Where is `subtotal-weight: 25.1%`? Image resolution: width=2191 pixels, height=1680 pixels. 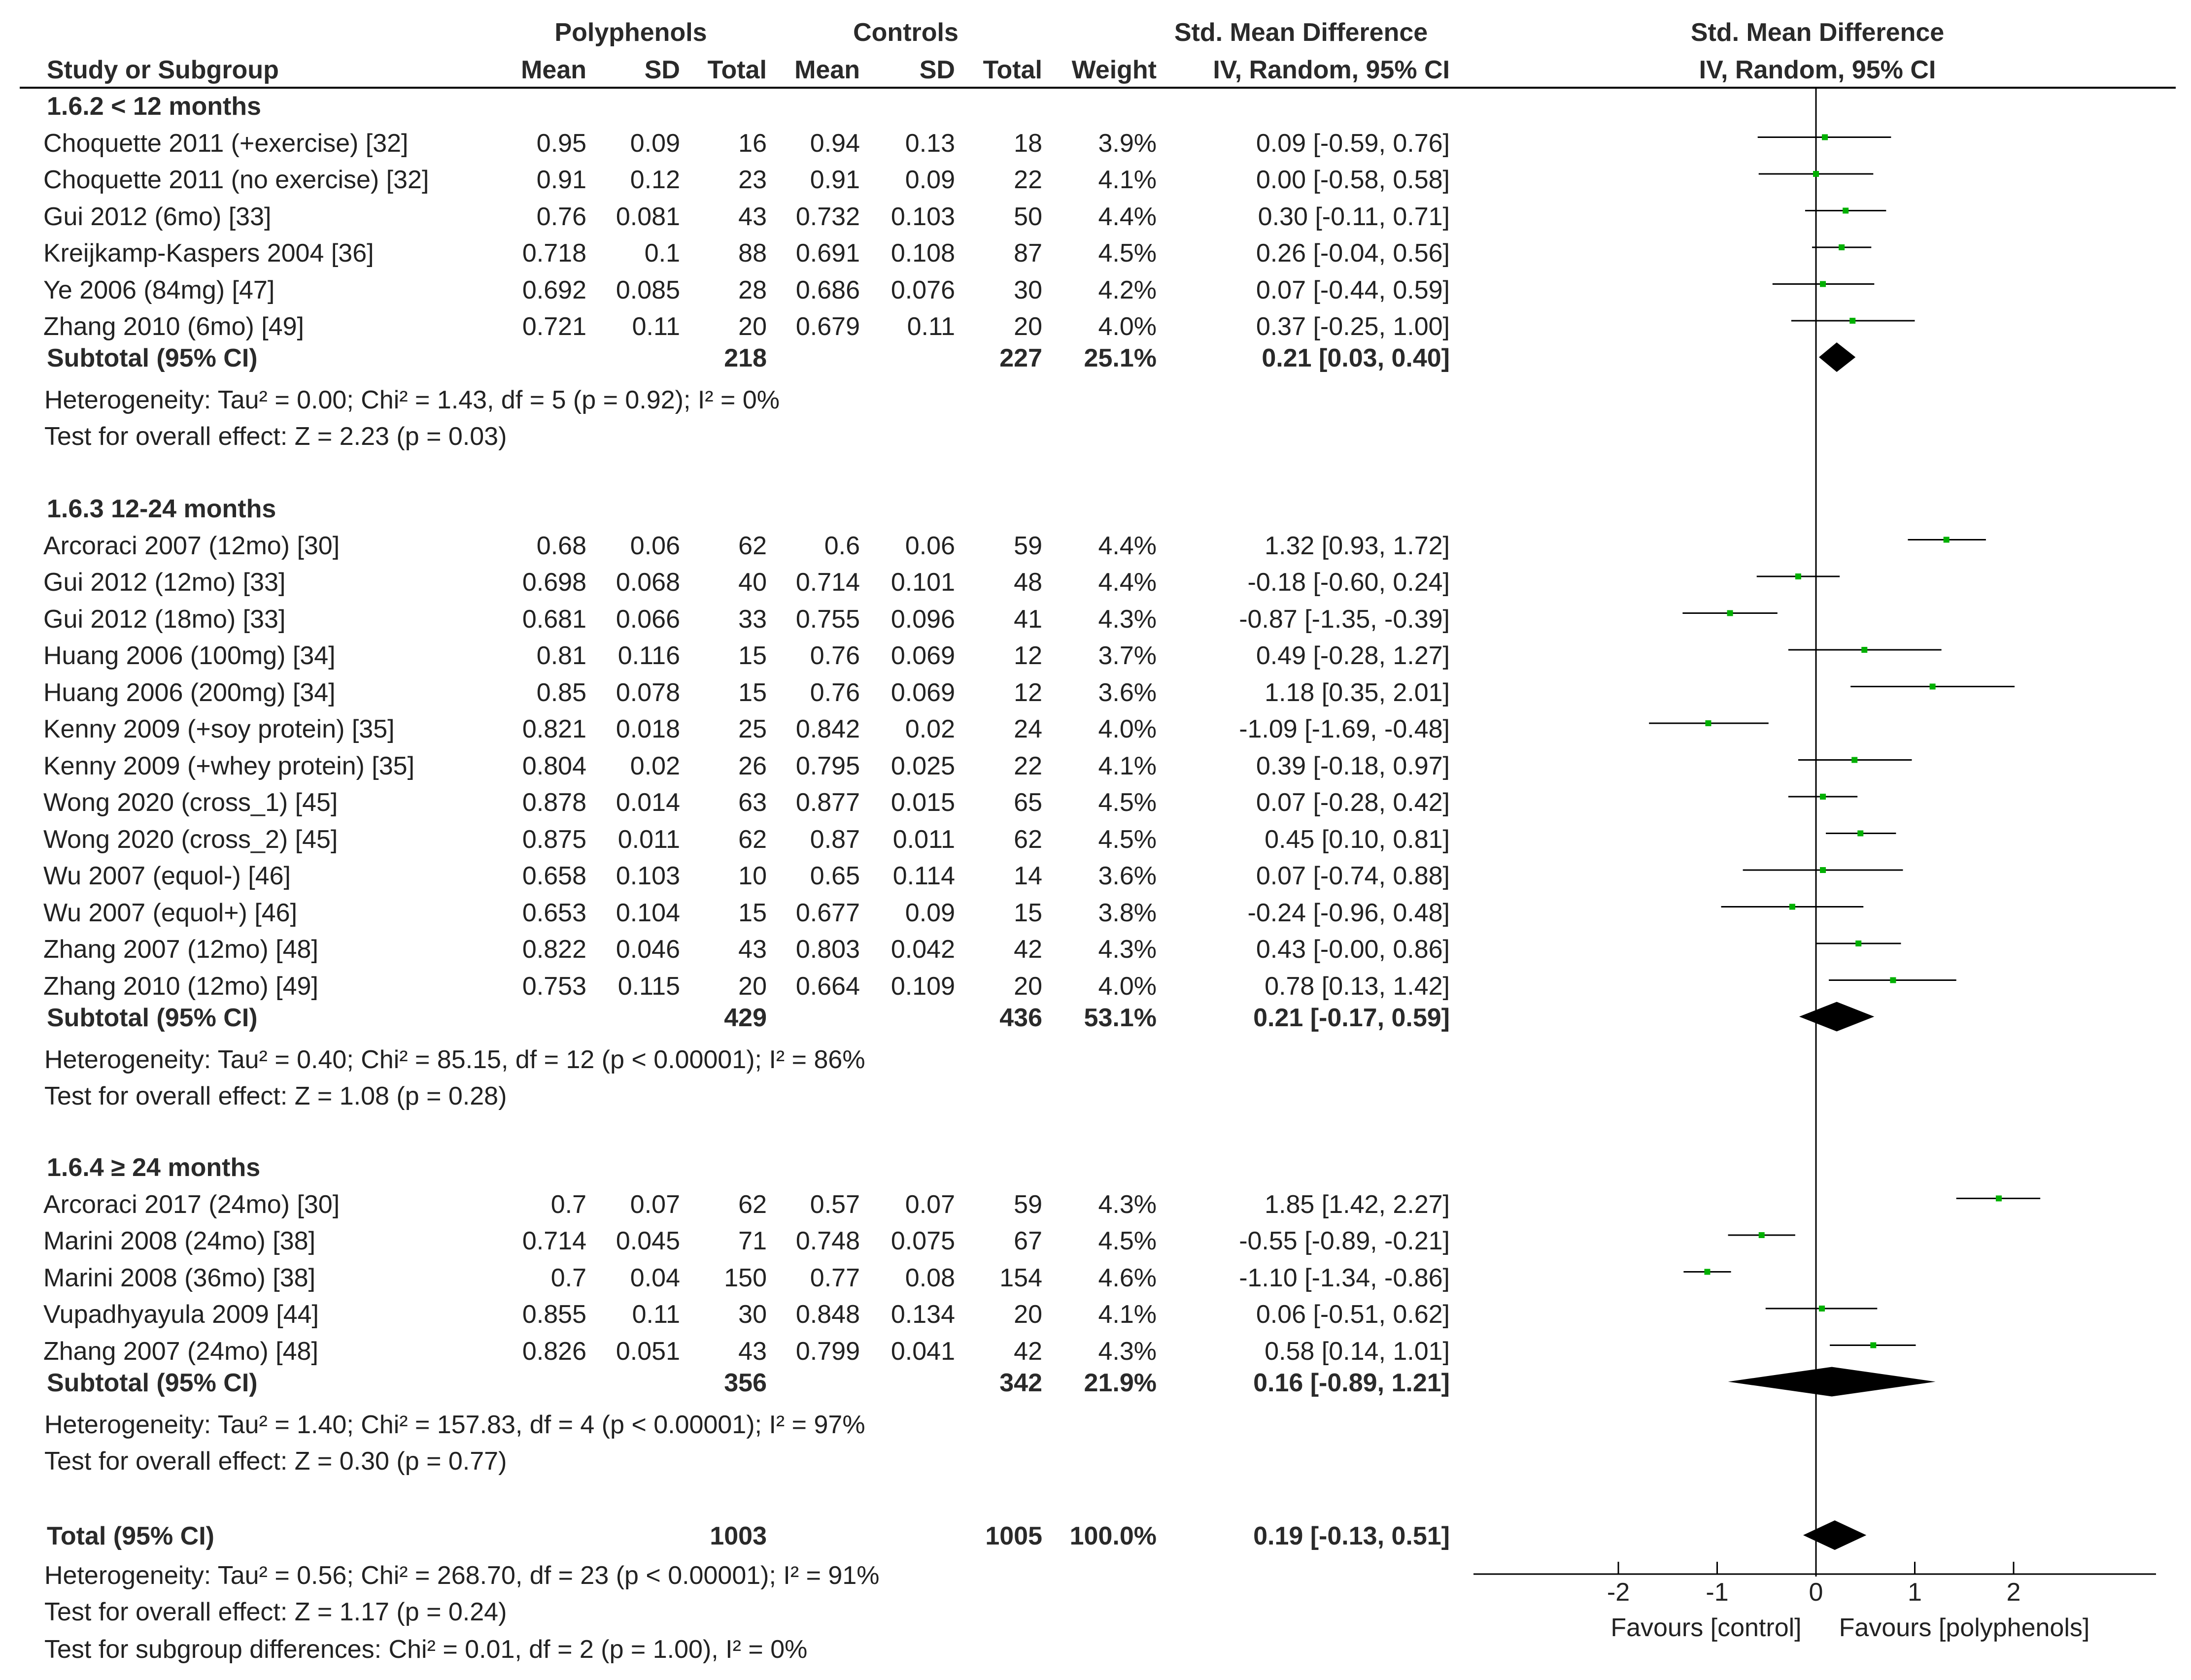
subtotal-weight: 25.1% is located at coordinates (1120, 358).